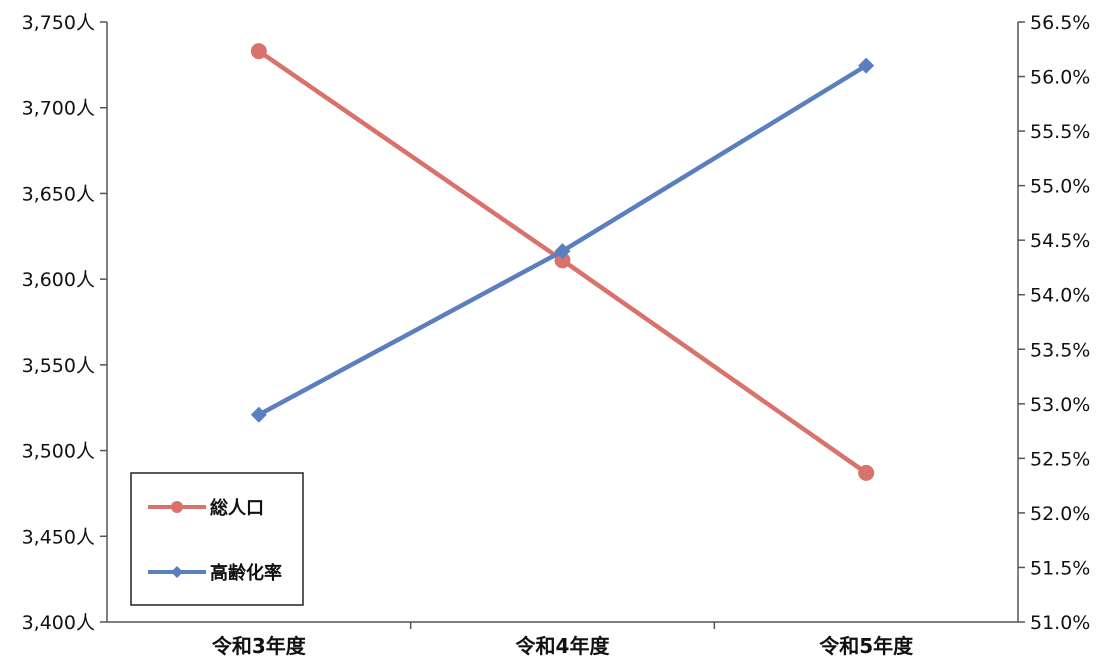 The width and height of the screenshot is (1102, 663). Describe the element at coordinates (58, 452) in the screenshot. I see `left-tick-label: 3,500人` at that location.